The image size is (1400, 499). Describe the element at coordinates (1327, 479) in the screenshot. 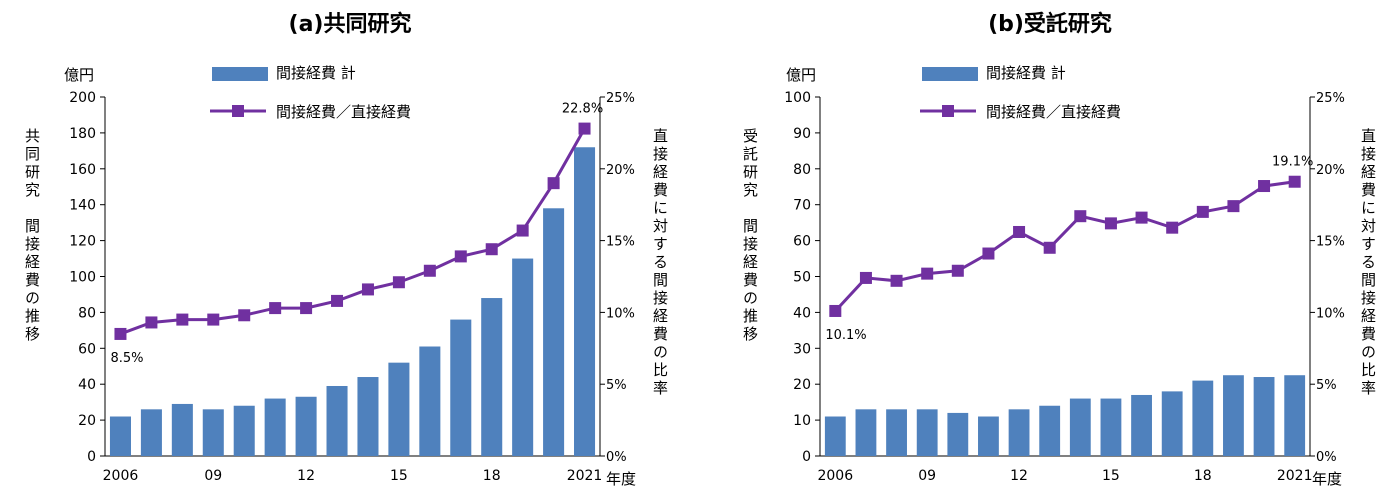

I see `x-axis-unit: 年度` at that location.